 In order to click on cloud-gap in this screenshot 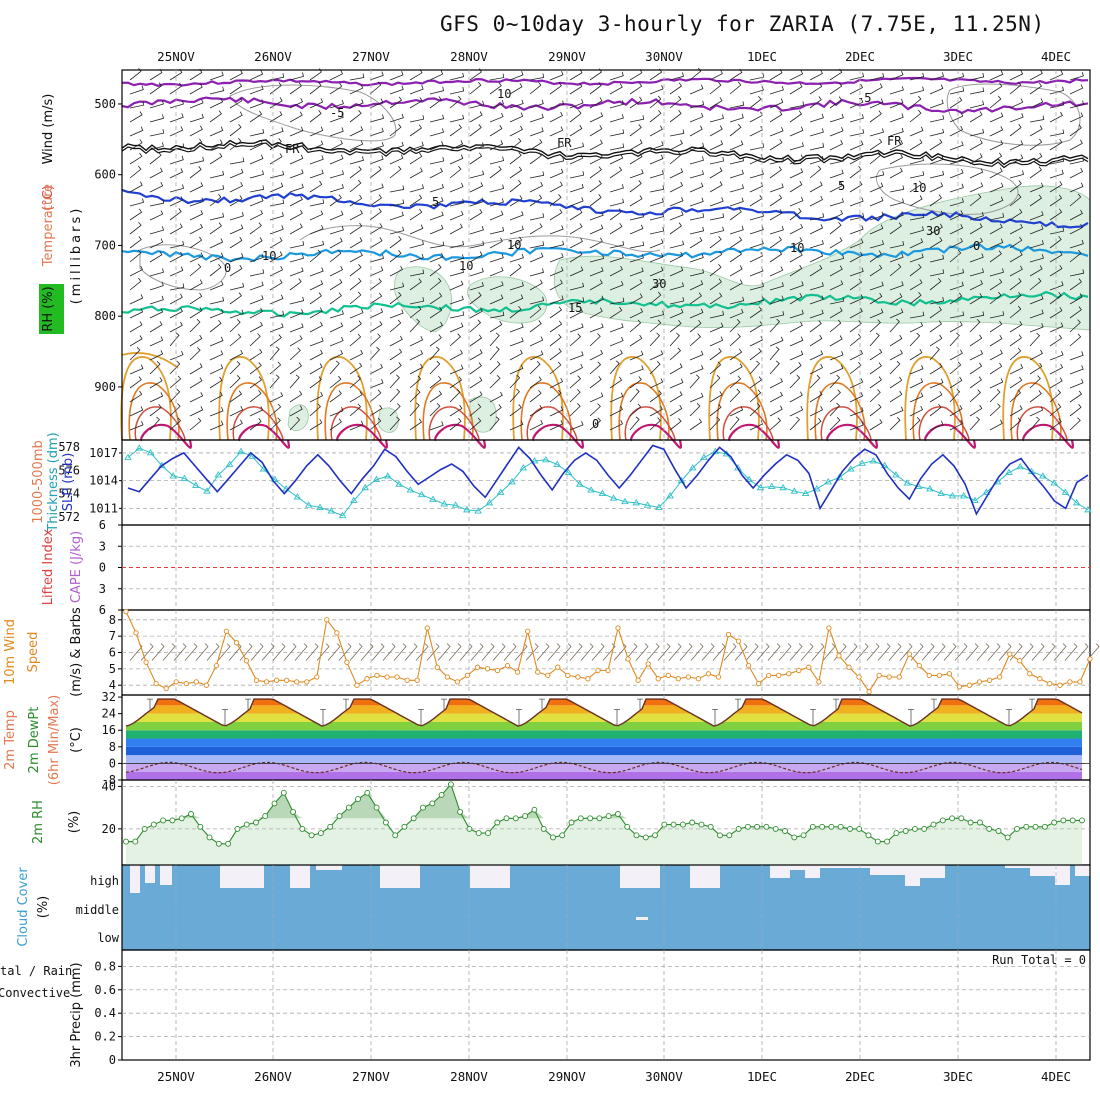, I will do `click(780, 871)`.